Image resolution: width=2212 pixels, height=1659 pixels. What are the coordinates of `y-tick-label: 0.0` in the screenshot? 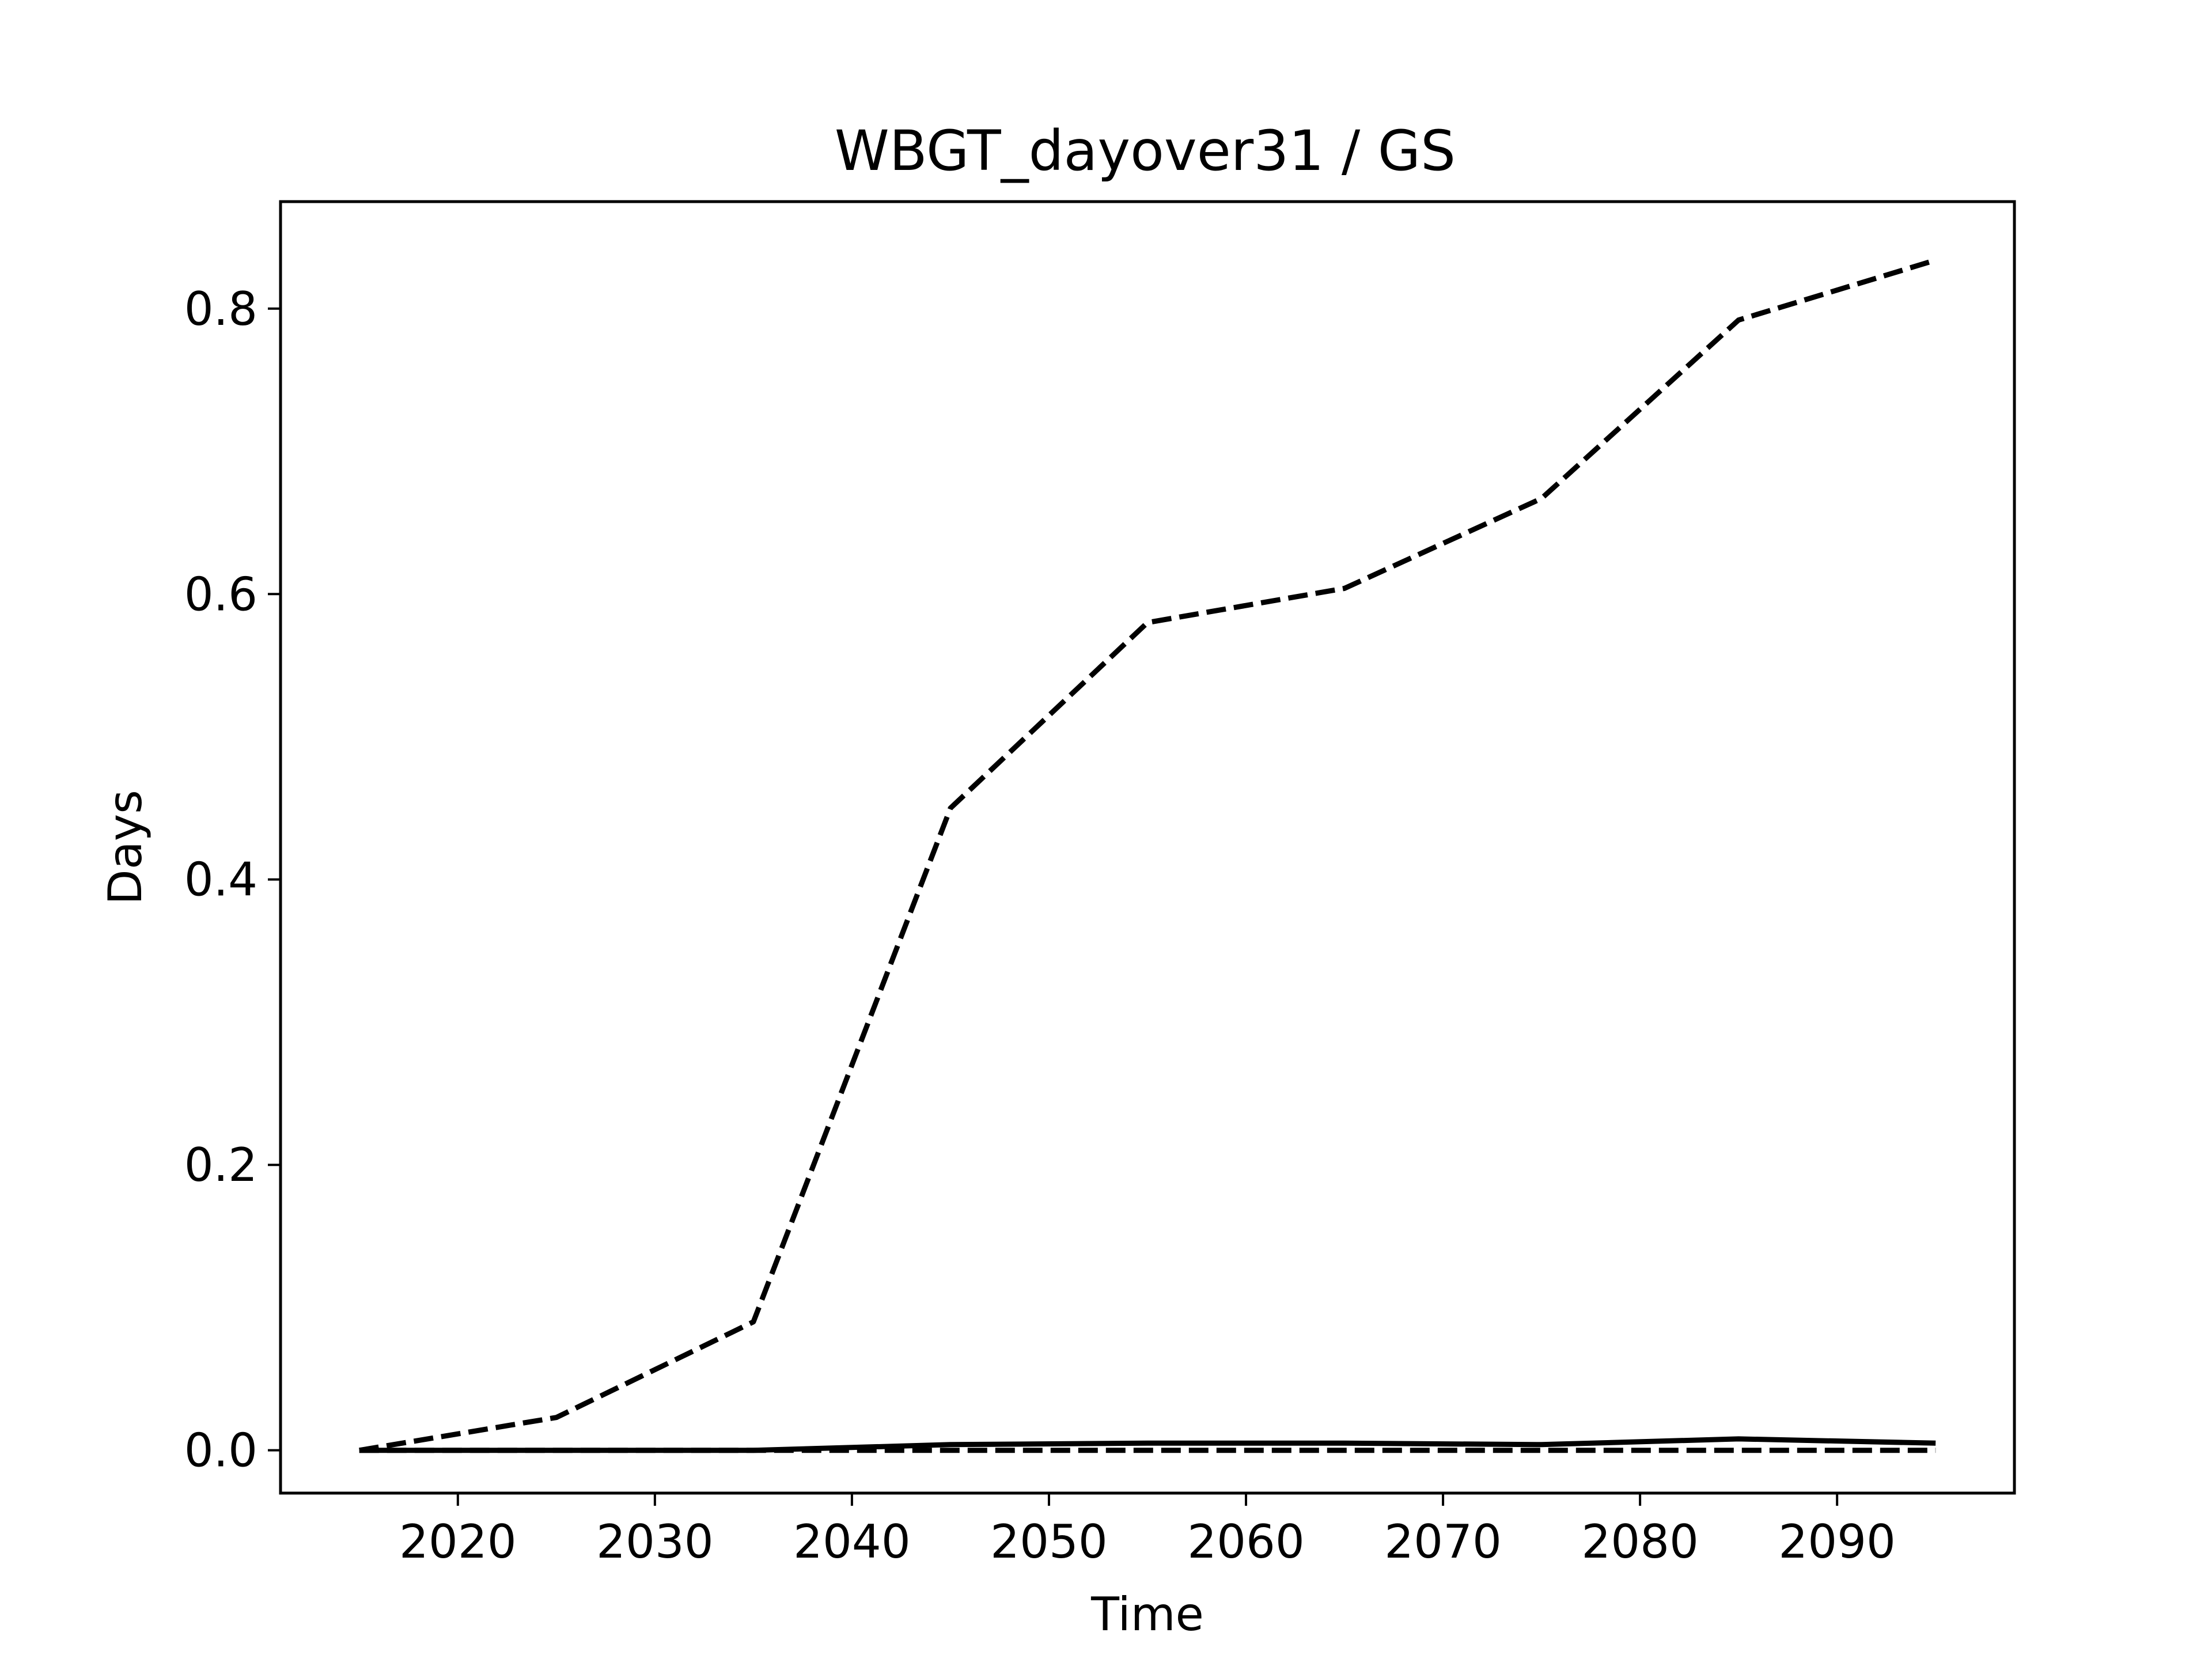 It's located at (220, 1451).